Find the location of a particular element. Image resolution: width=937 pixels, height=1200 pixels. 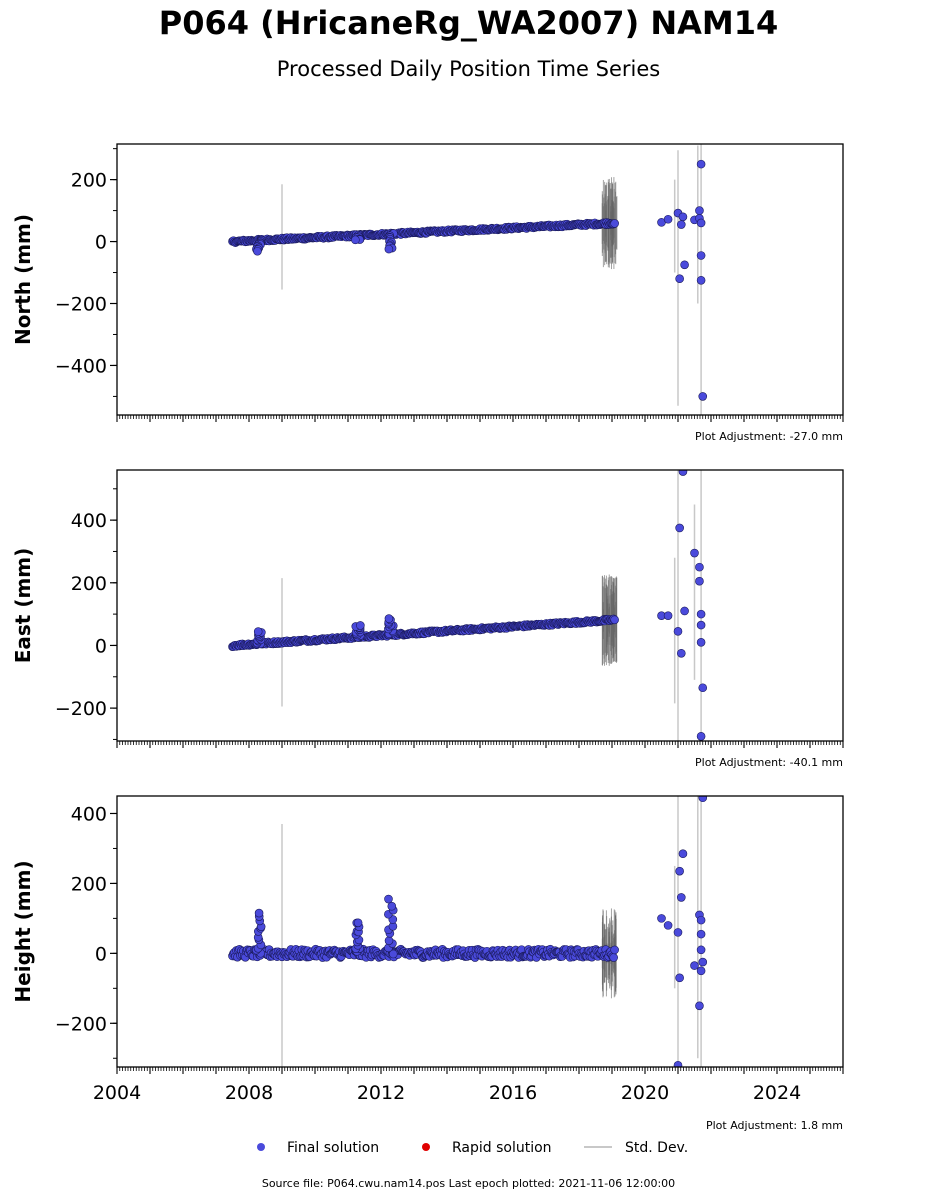

legend: Final solution Rapid solution Std. Dev. is located at coordinates (472, 1148).